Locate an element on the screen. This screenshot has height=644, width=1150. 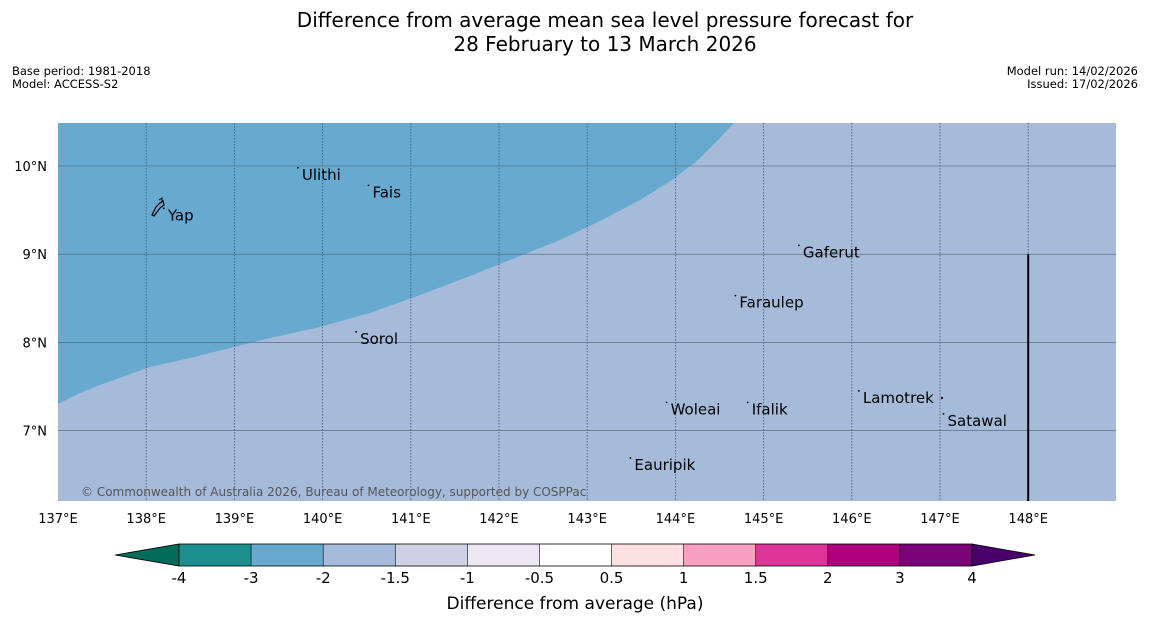
colorbar-over-arrow is located at coordinates (1003, 555).